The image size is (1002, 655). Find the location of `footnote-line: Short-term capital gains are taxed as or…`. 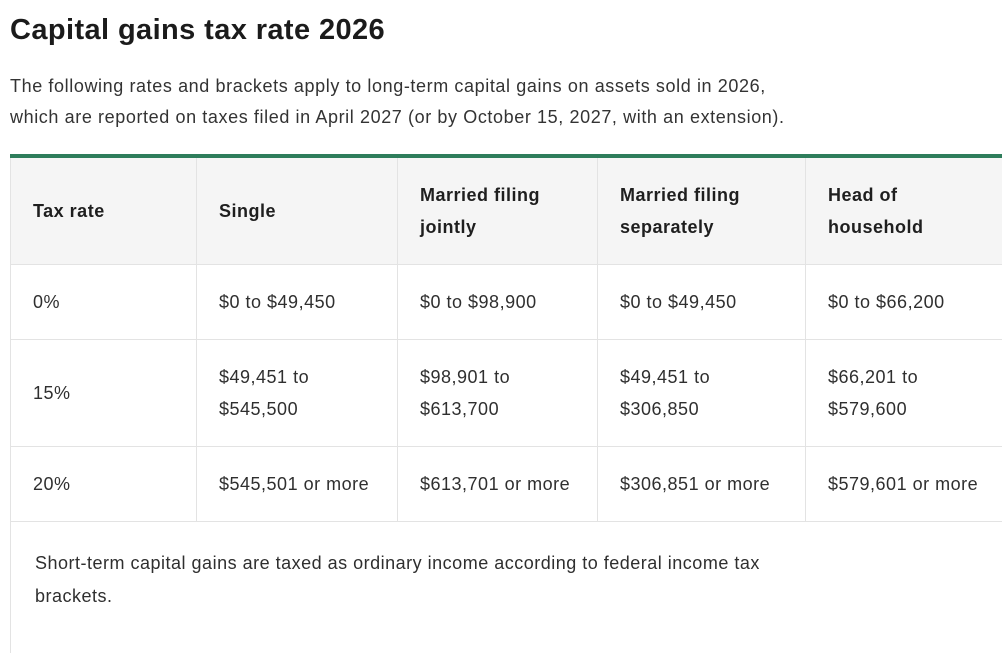

footnote-line: Short-term capital gains are taxed as or… is located at coordinates (397, 563).